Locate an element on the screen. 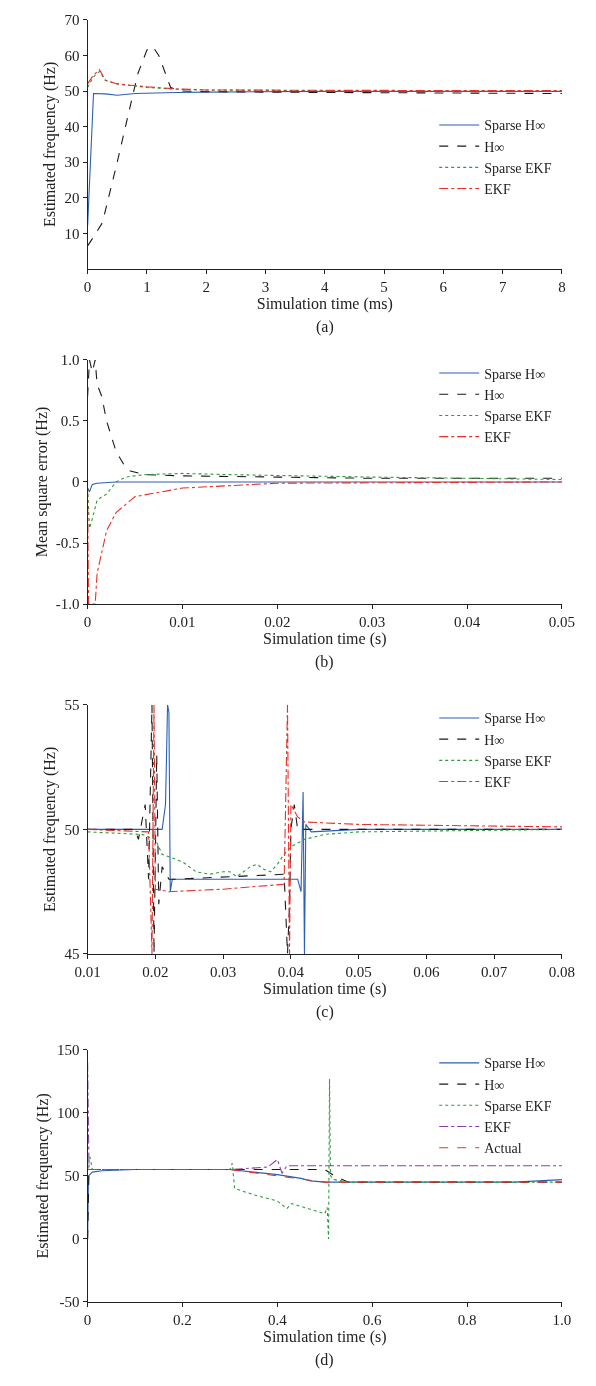 This screenshot has width=596, height=1386. y-tick-label: 40 is located at coordinates (72, 126).